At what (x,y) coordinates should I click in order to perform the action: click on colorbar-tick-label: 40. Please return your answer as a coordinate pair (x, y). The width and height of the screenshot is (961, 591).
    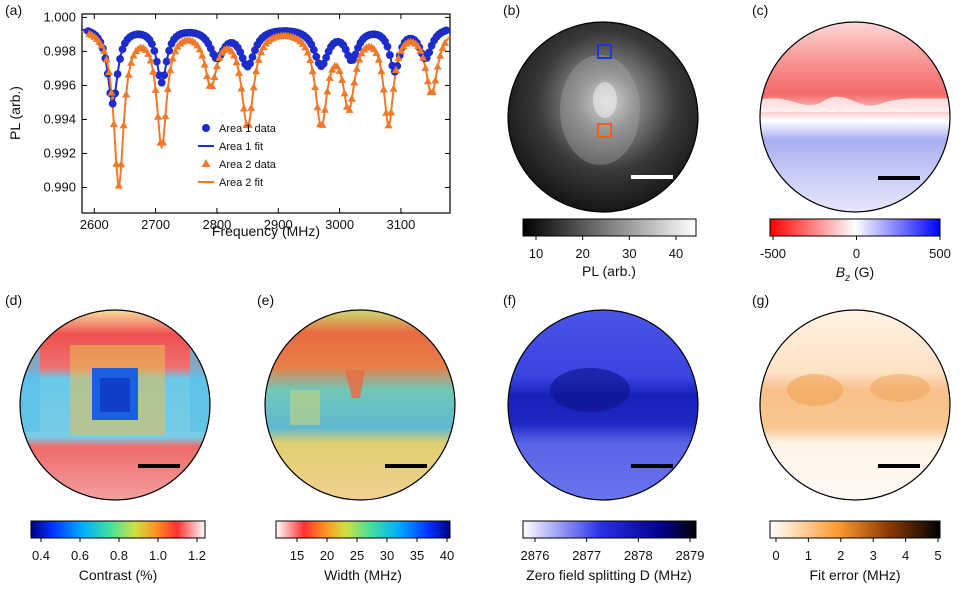
    Looking at the image, I should click on (676, 253).